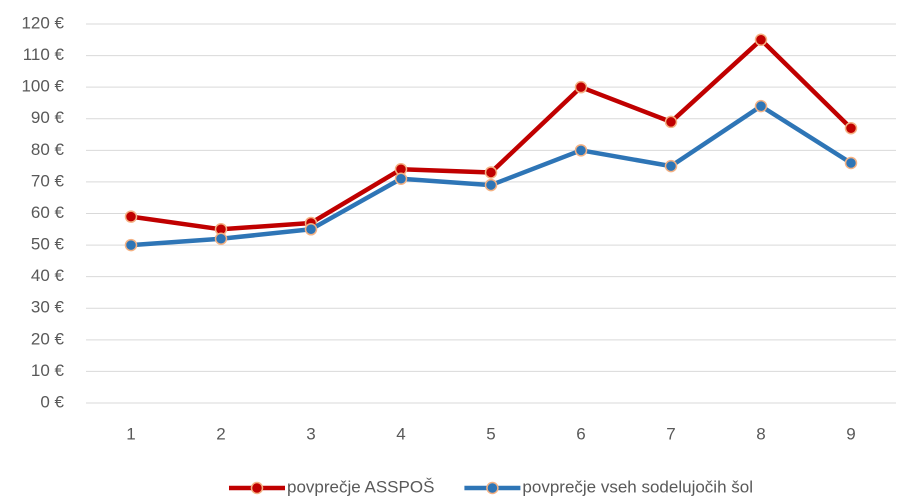 This screenshot has height=500, width=900. I want to click on y-tick-label: 20 €, so click(48, 338).